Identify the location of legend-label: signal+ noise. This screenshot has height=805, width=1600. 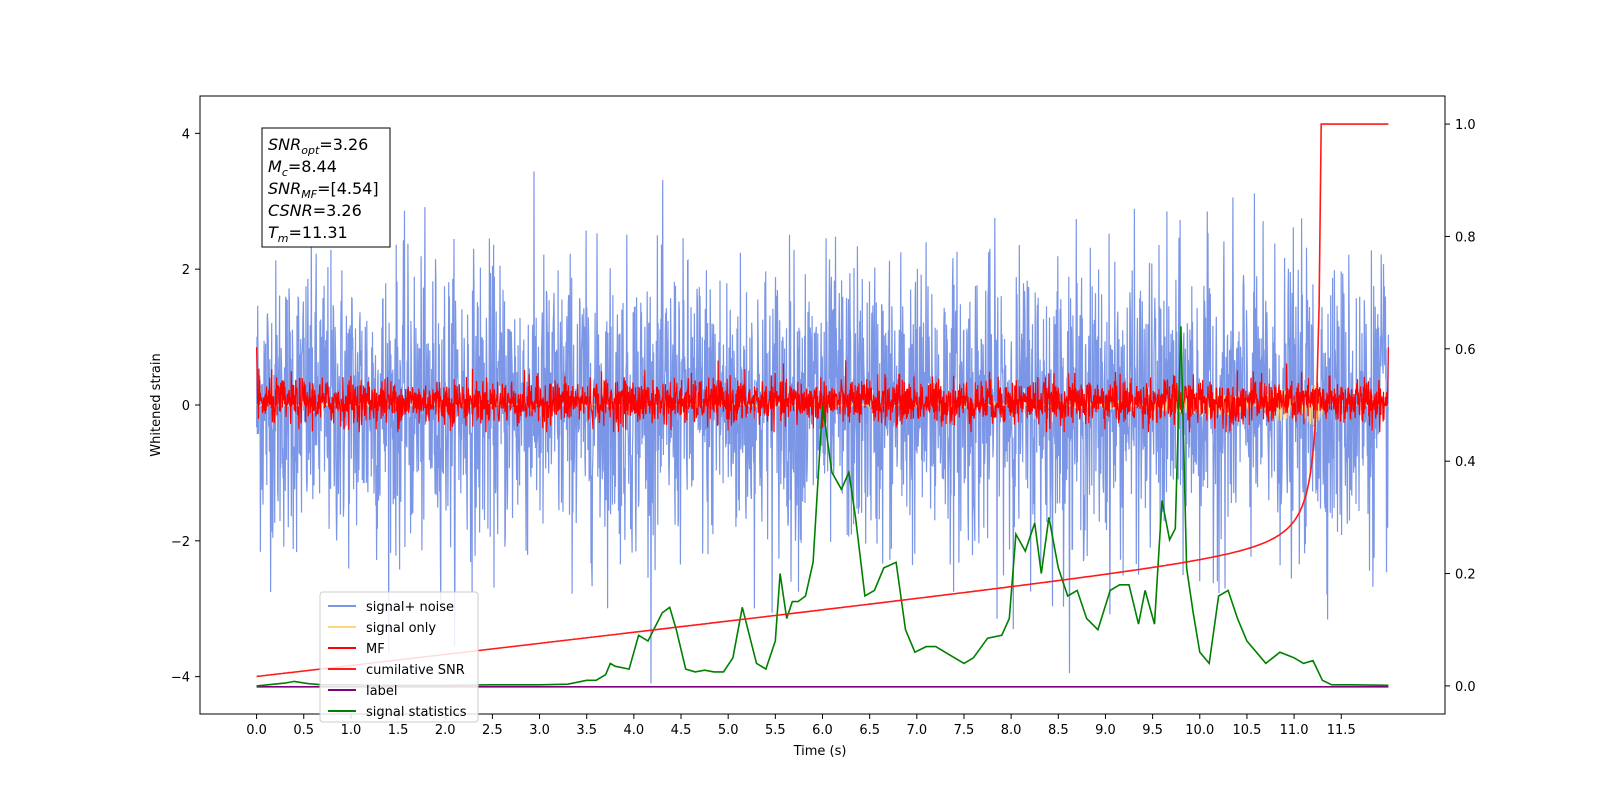
(410, 607).